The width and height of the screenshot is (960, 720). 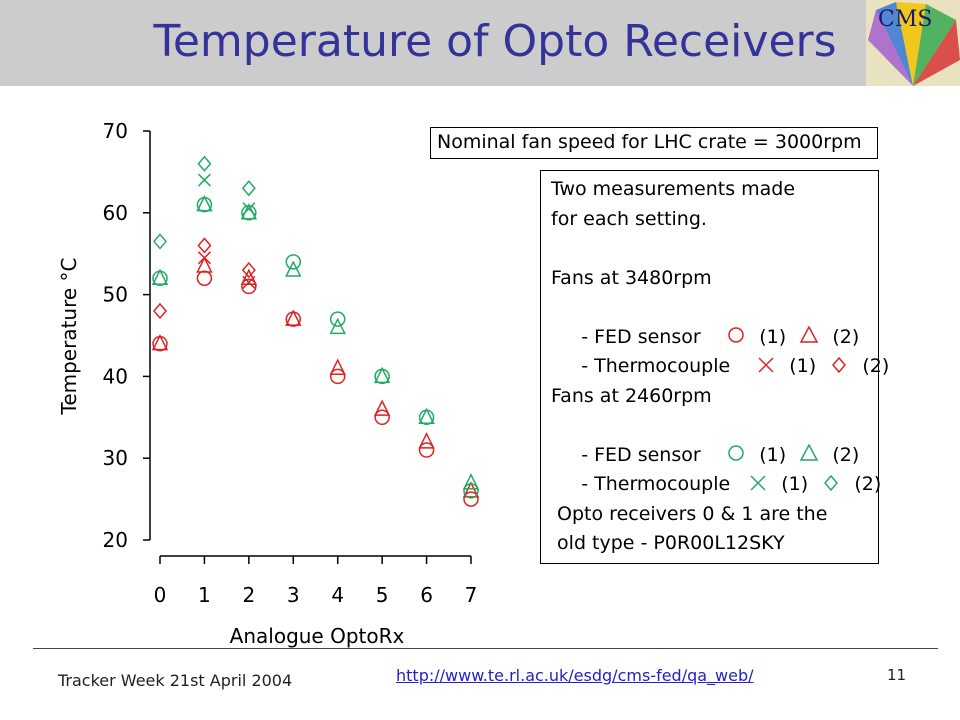 I want to click on y-tick-label: 30, so click(x=115, y=458).